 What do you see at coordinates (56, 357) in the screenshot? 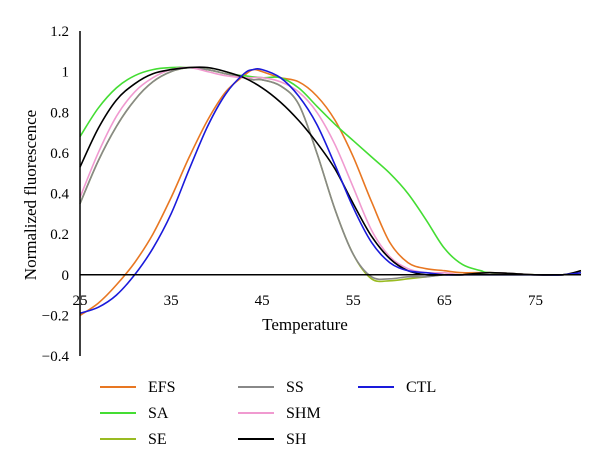
I see `y-tick-label: −0.4` at bounding box center [56, 357].